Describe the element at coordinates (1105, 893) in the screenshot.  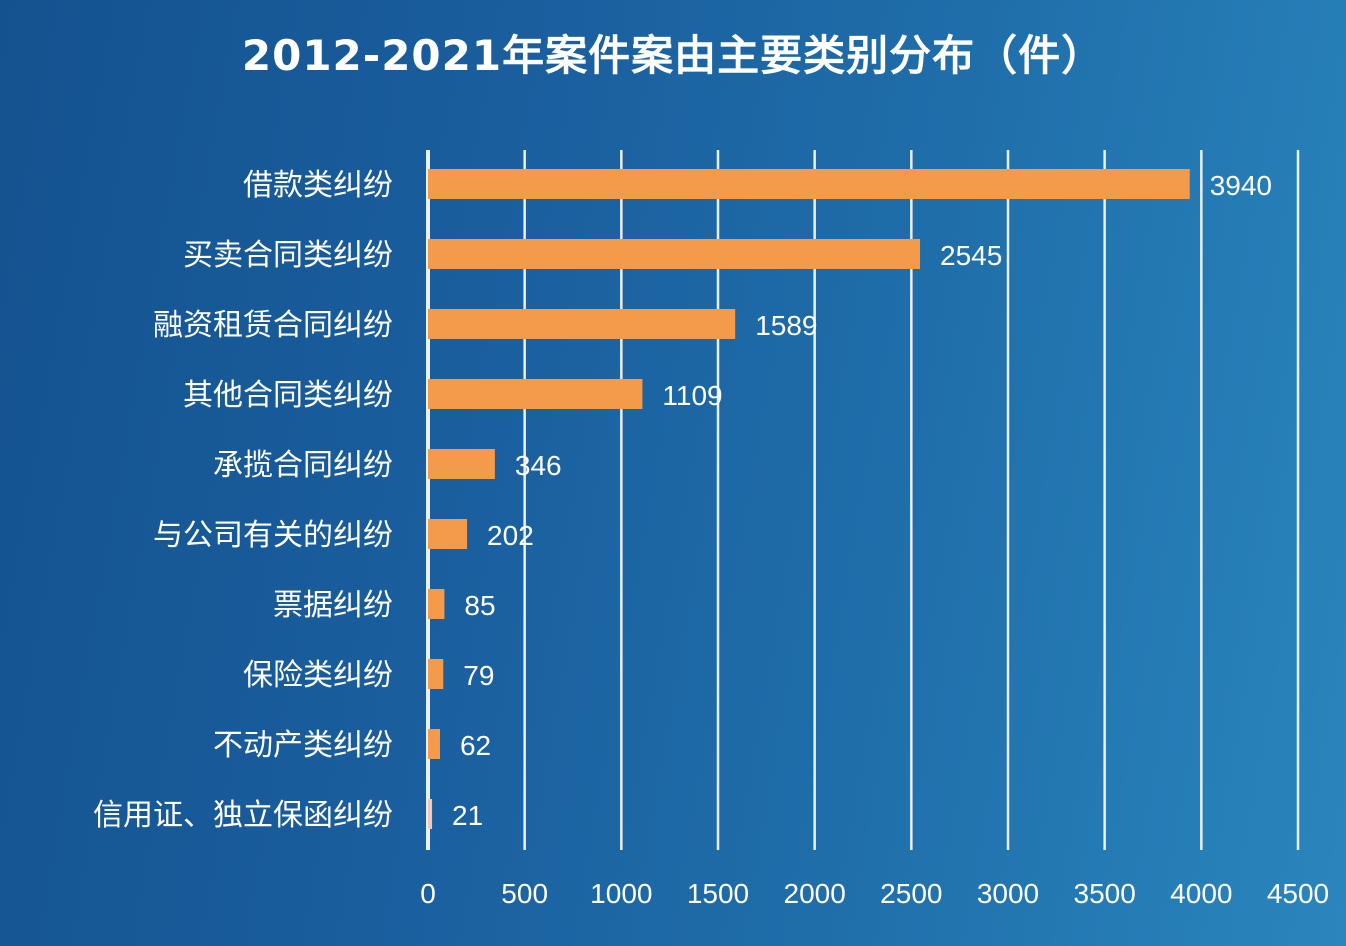
I see `x-tick-label: 3500` at that location.